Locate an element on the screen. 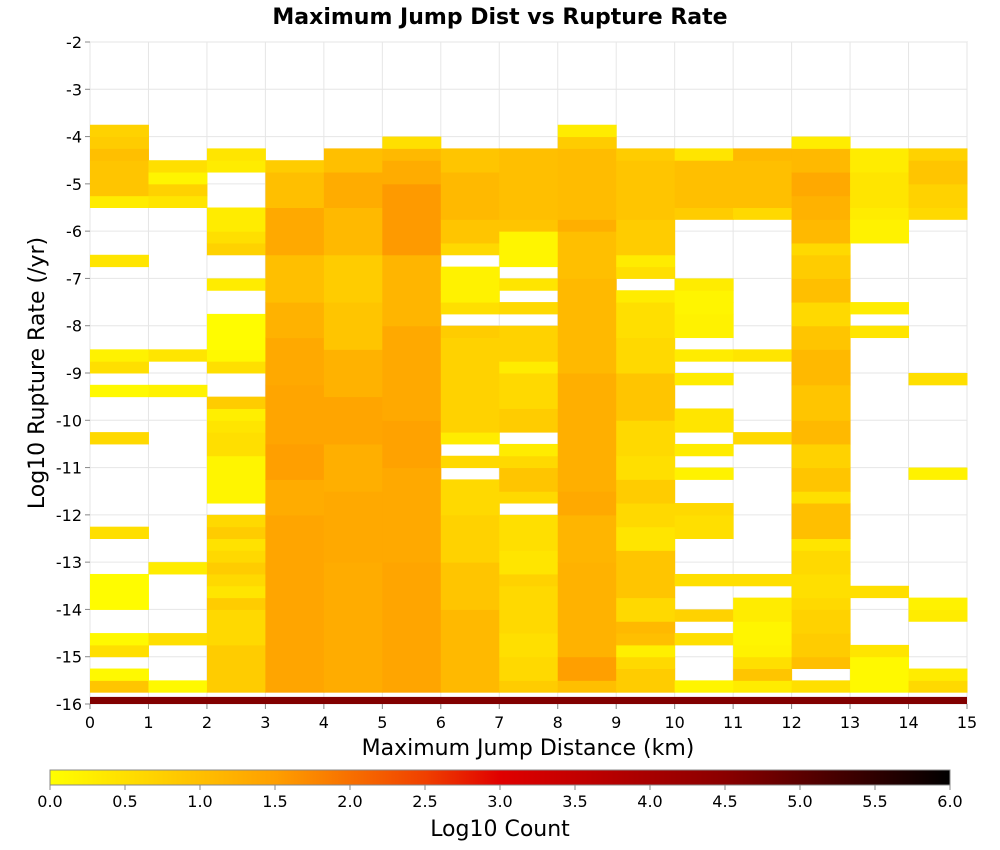 This screenshot has width=1000, height=850. x-tick-label: 5 is located at coordinates (382, 722).